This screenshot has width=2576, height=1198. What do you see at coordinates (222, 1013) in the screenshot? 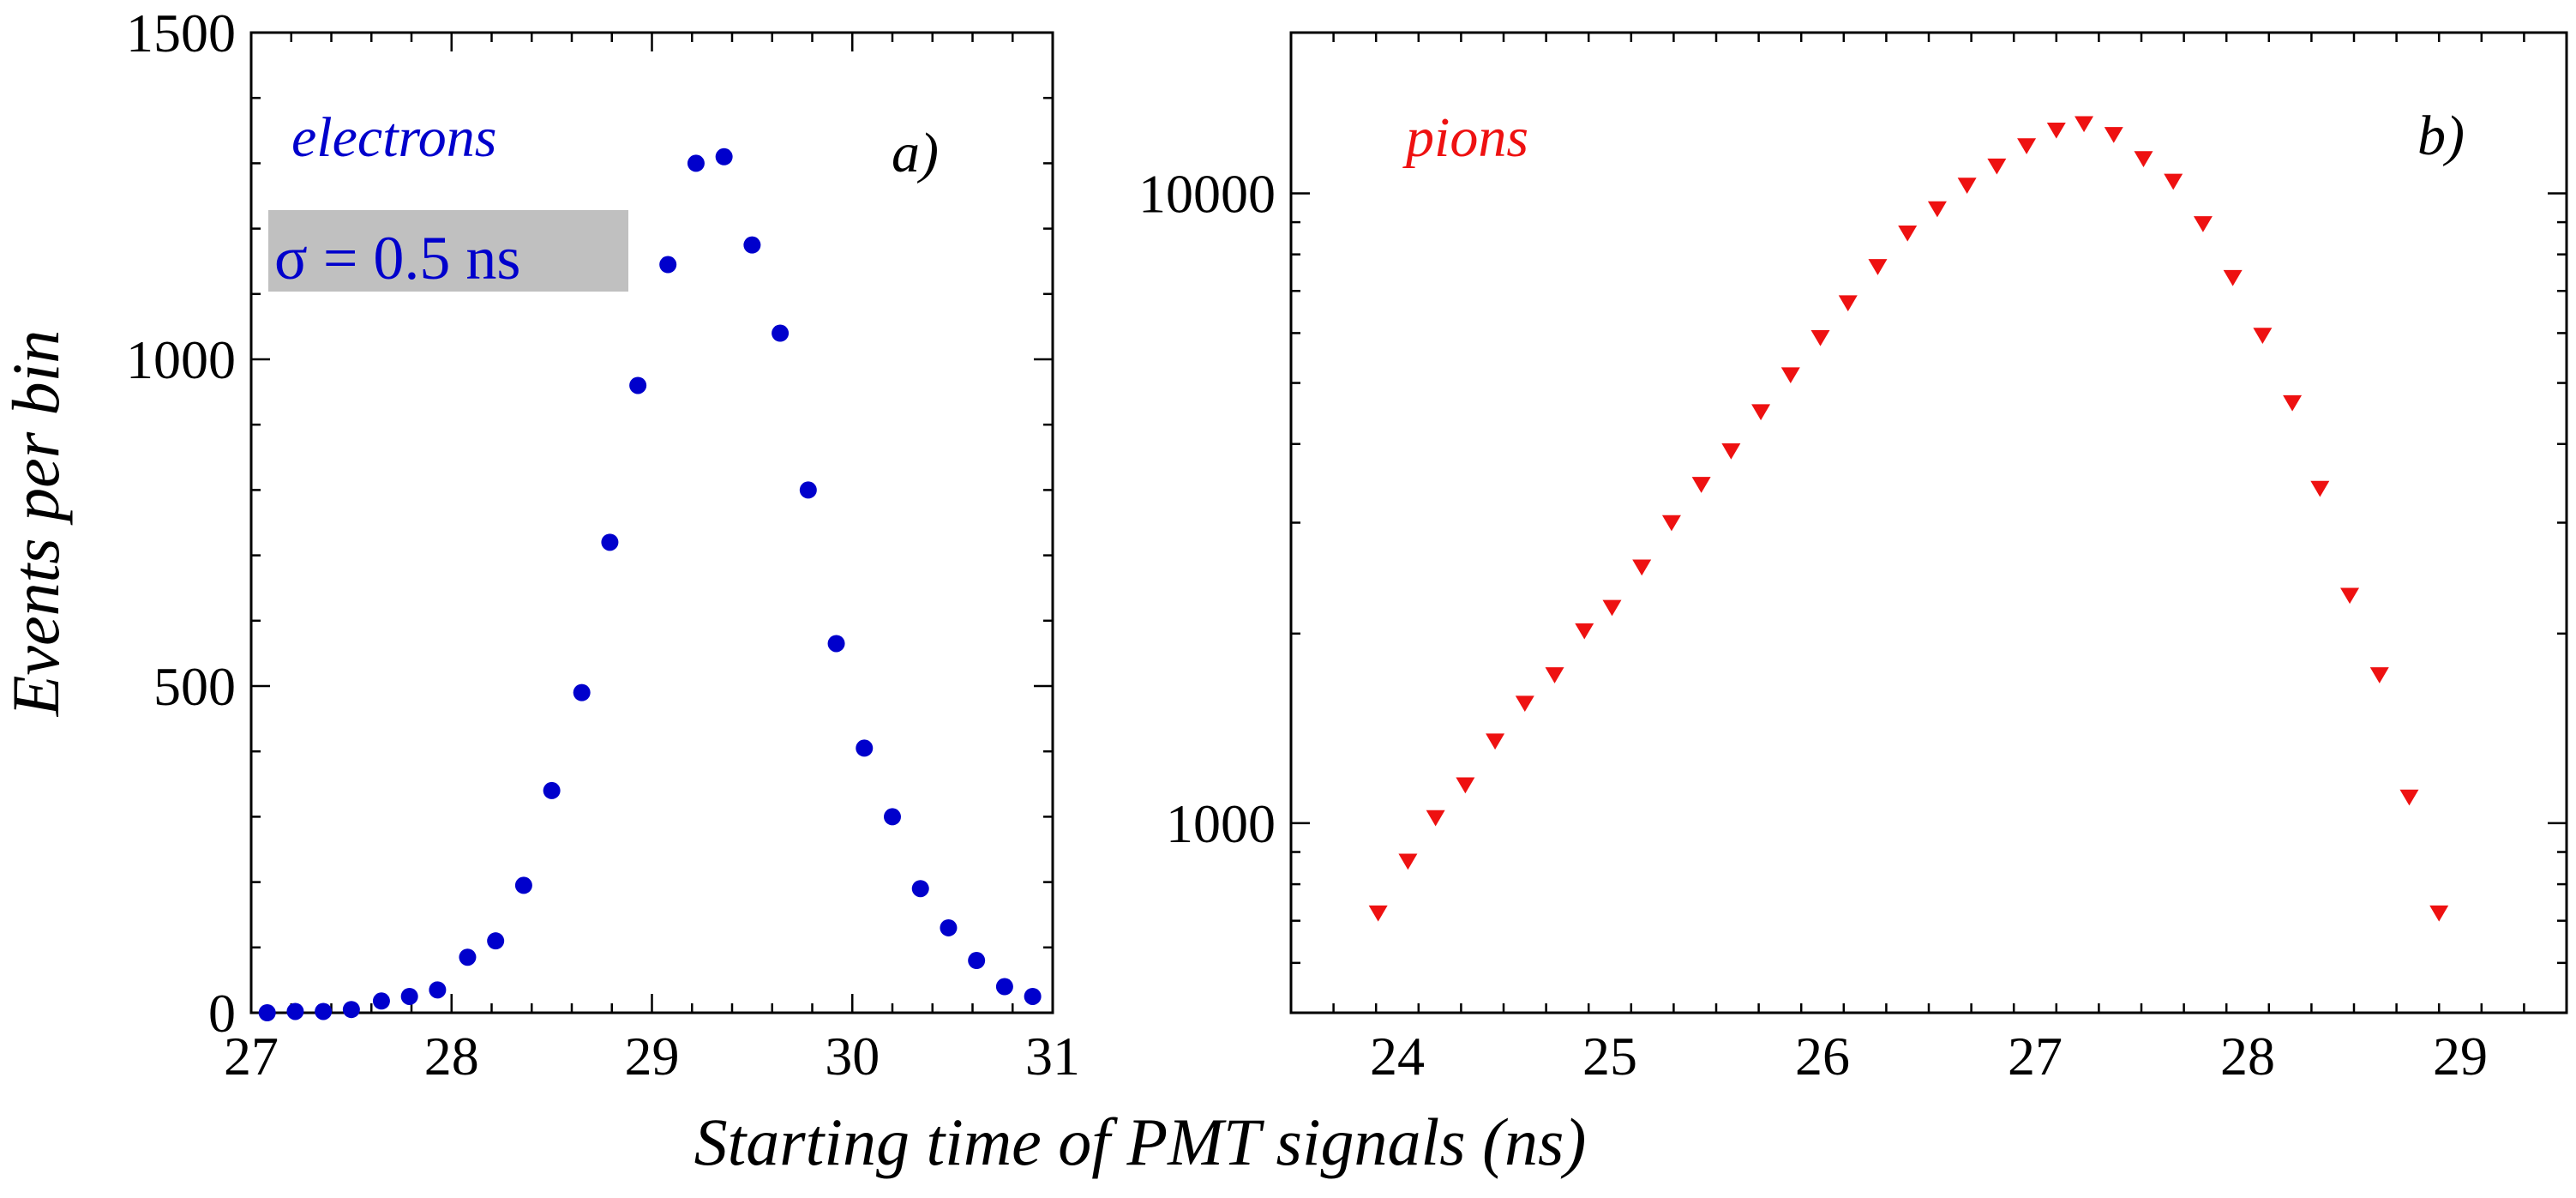
I see `y-tick-label: 0` at bounding box center [222, 1013].